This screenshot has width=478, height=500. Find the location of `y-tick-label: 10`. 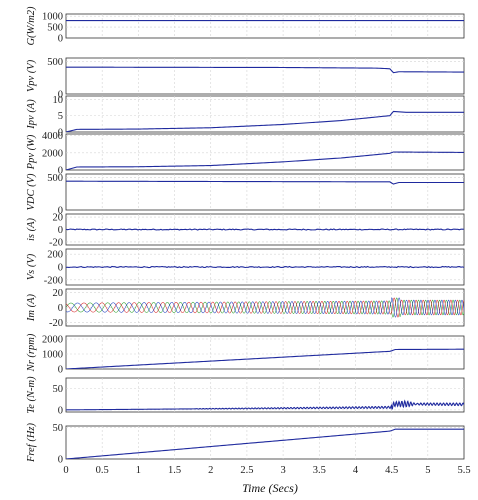

y-tick-label: 10 is located at coordinates (58, 100).